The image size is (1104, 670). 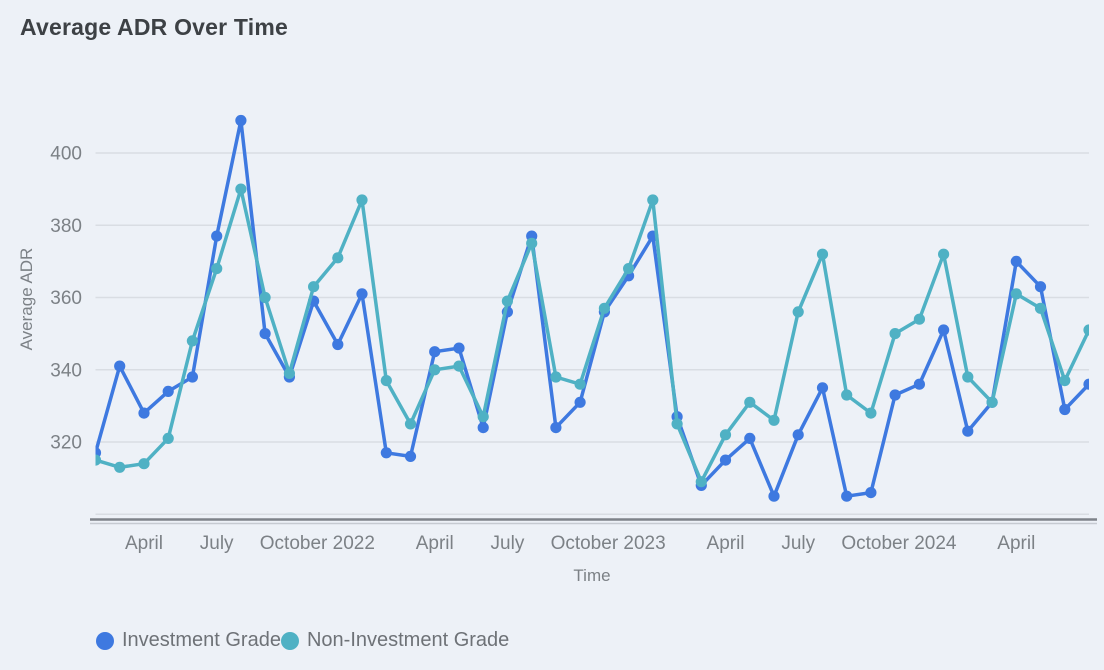 What do you see at coordinates (899, 543) in the screenshot?
I see `x-tick-label: October 2024` at bounding box center [899, 543].